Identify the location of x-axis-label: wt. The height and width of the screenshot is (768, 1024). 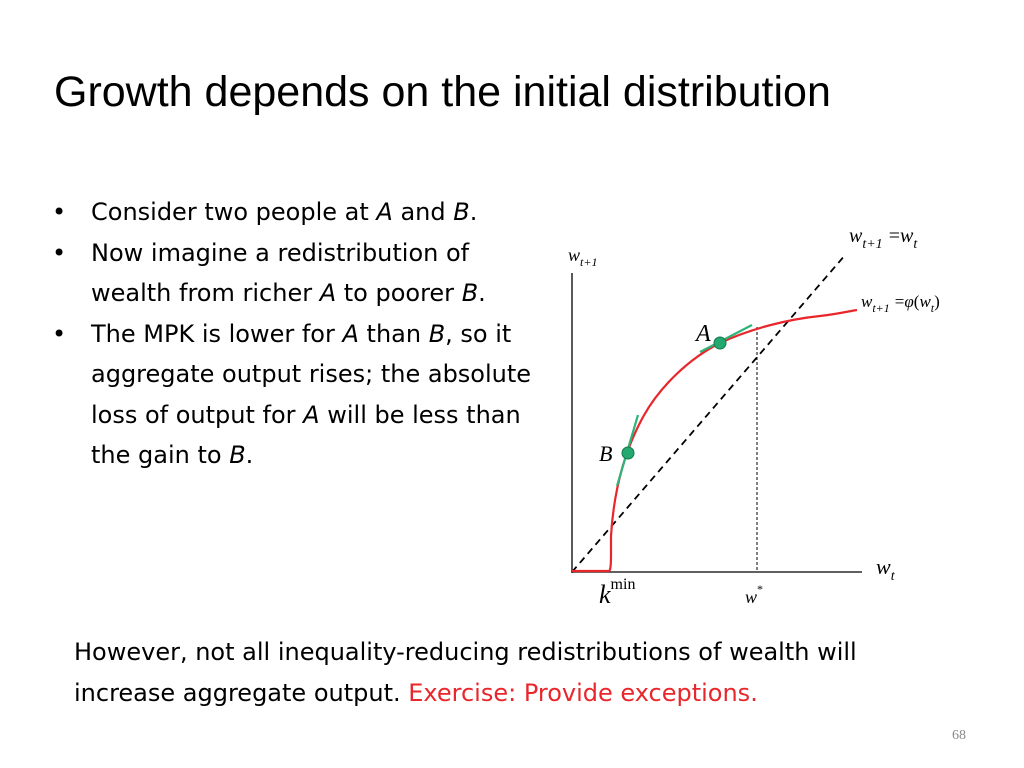
(886, 569).